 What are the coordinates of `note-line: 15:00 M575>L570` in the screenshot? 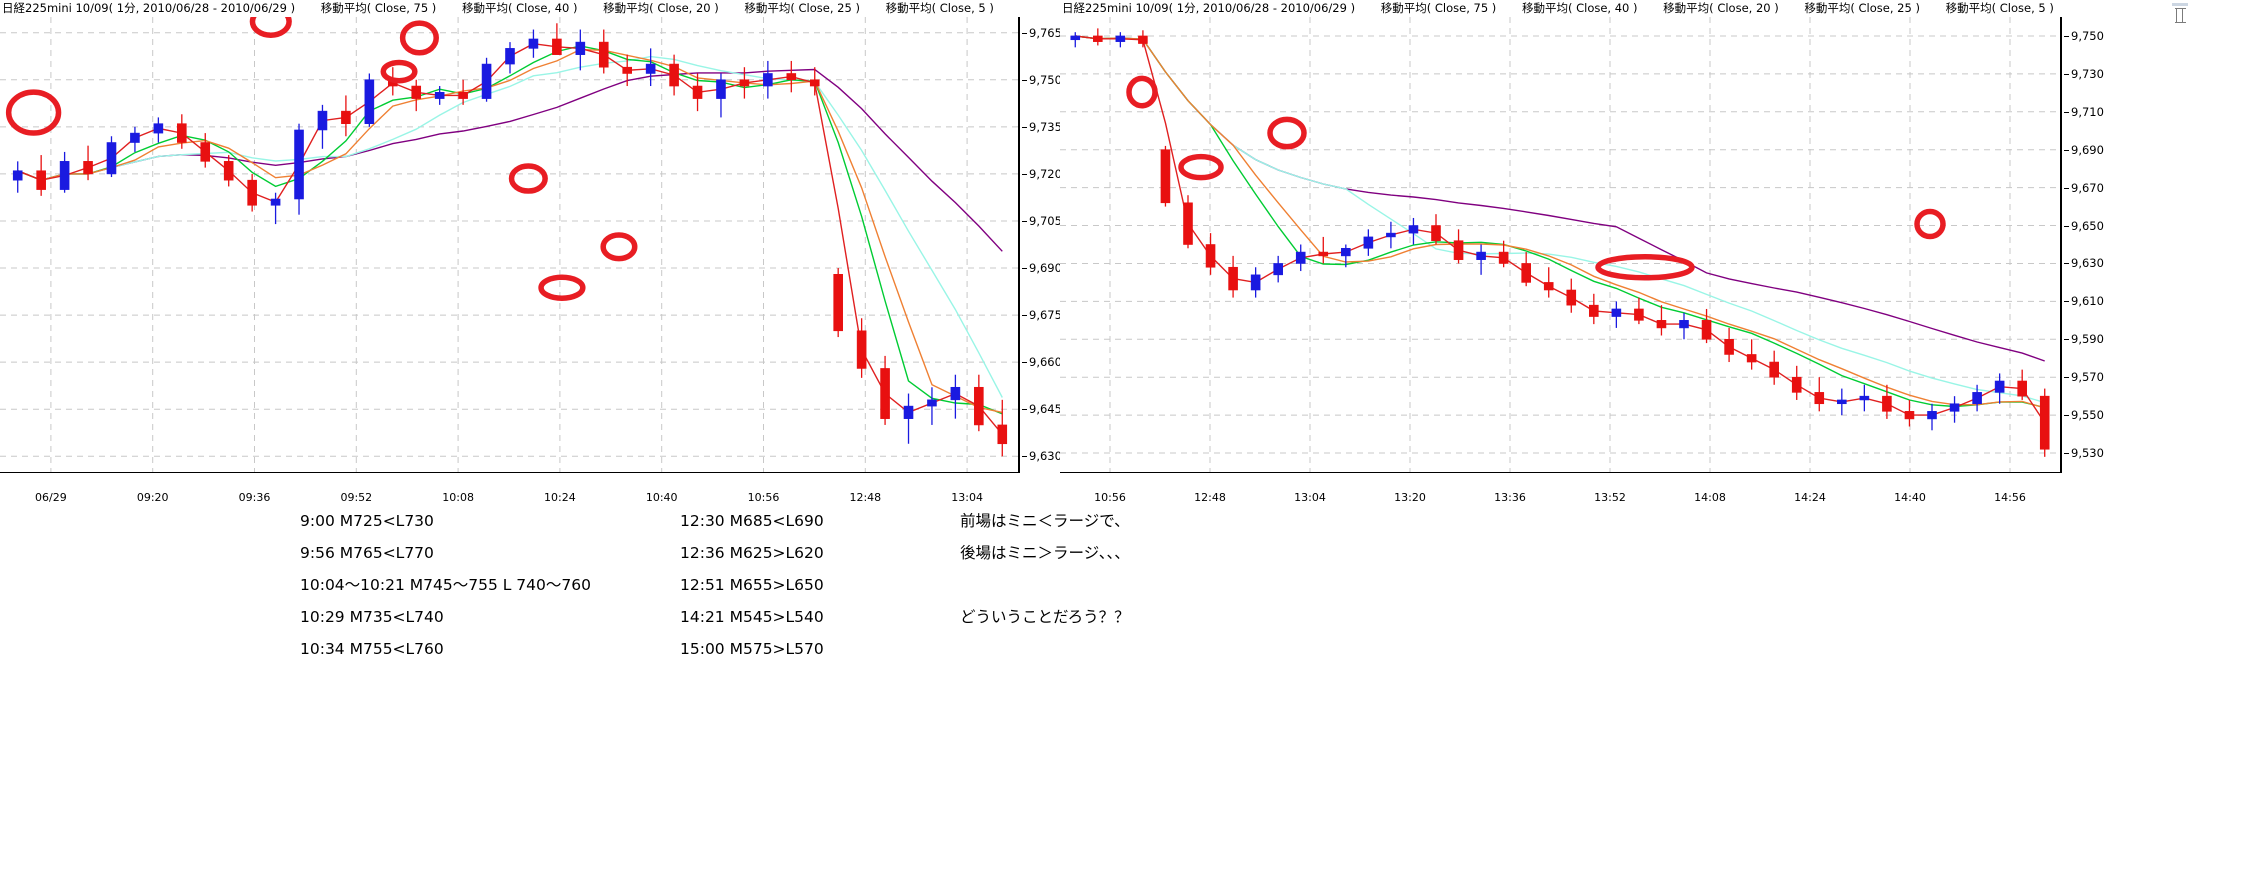 It's located at (752, 649).